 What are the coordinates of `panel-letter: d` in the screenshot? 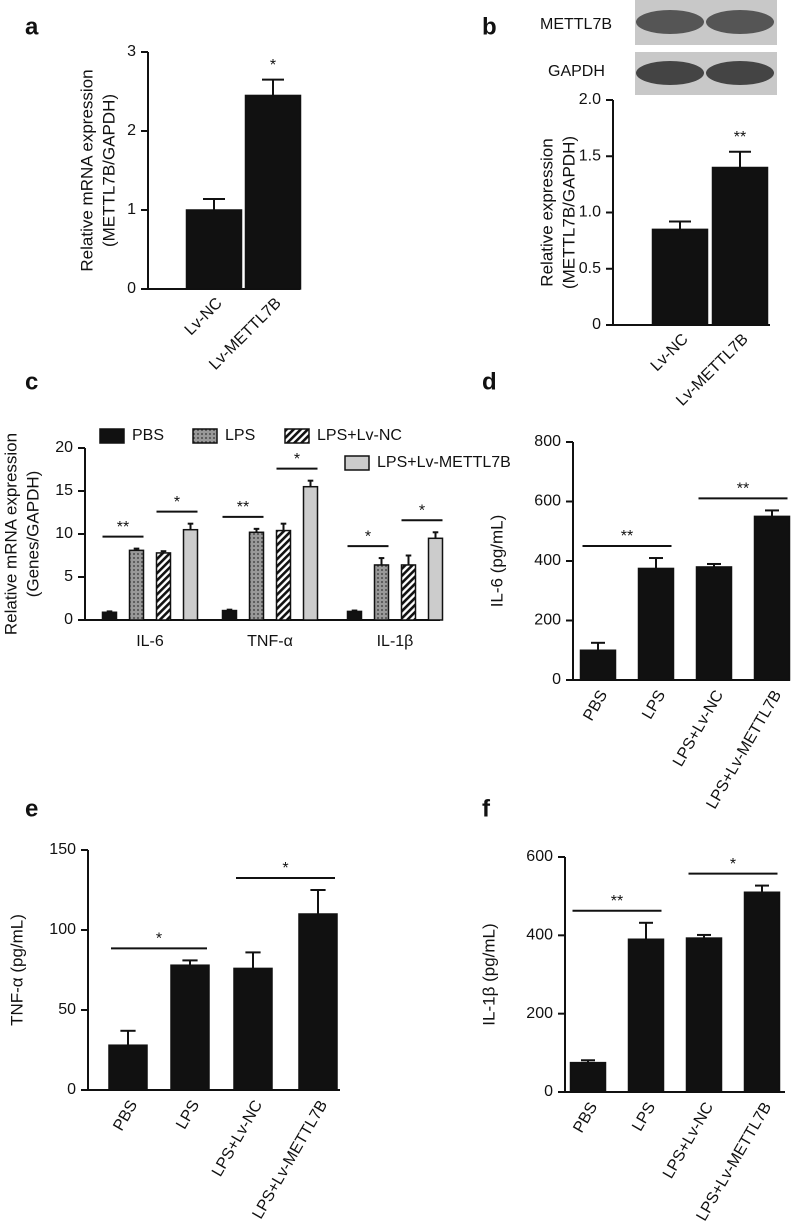 It's located at (489, 381).